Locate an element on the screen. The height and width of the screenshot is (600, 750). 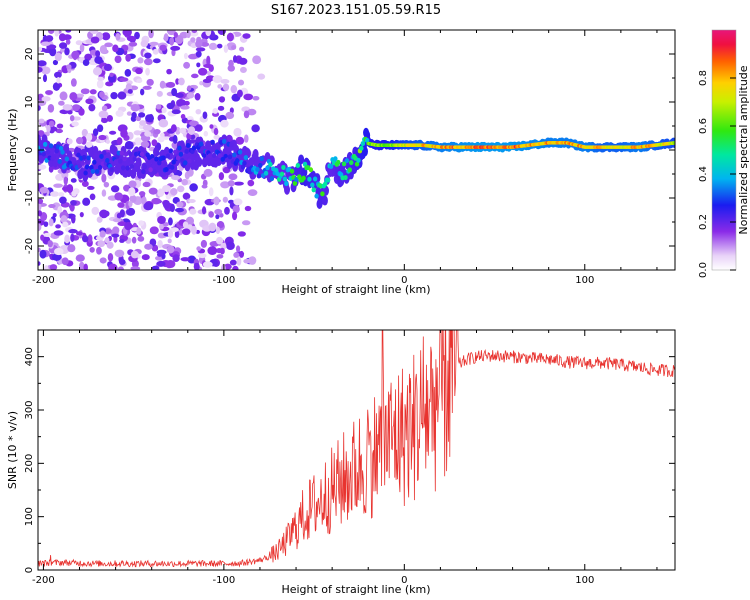
snr-x-axis-label: Height of straight line (km) is located at coordinates (355, 589).